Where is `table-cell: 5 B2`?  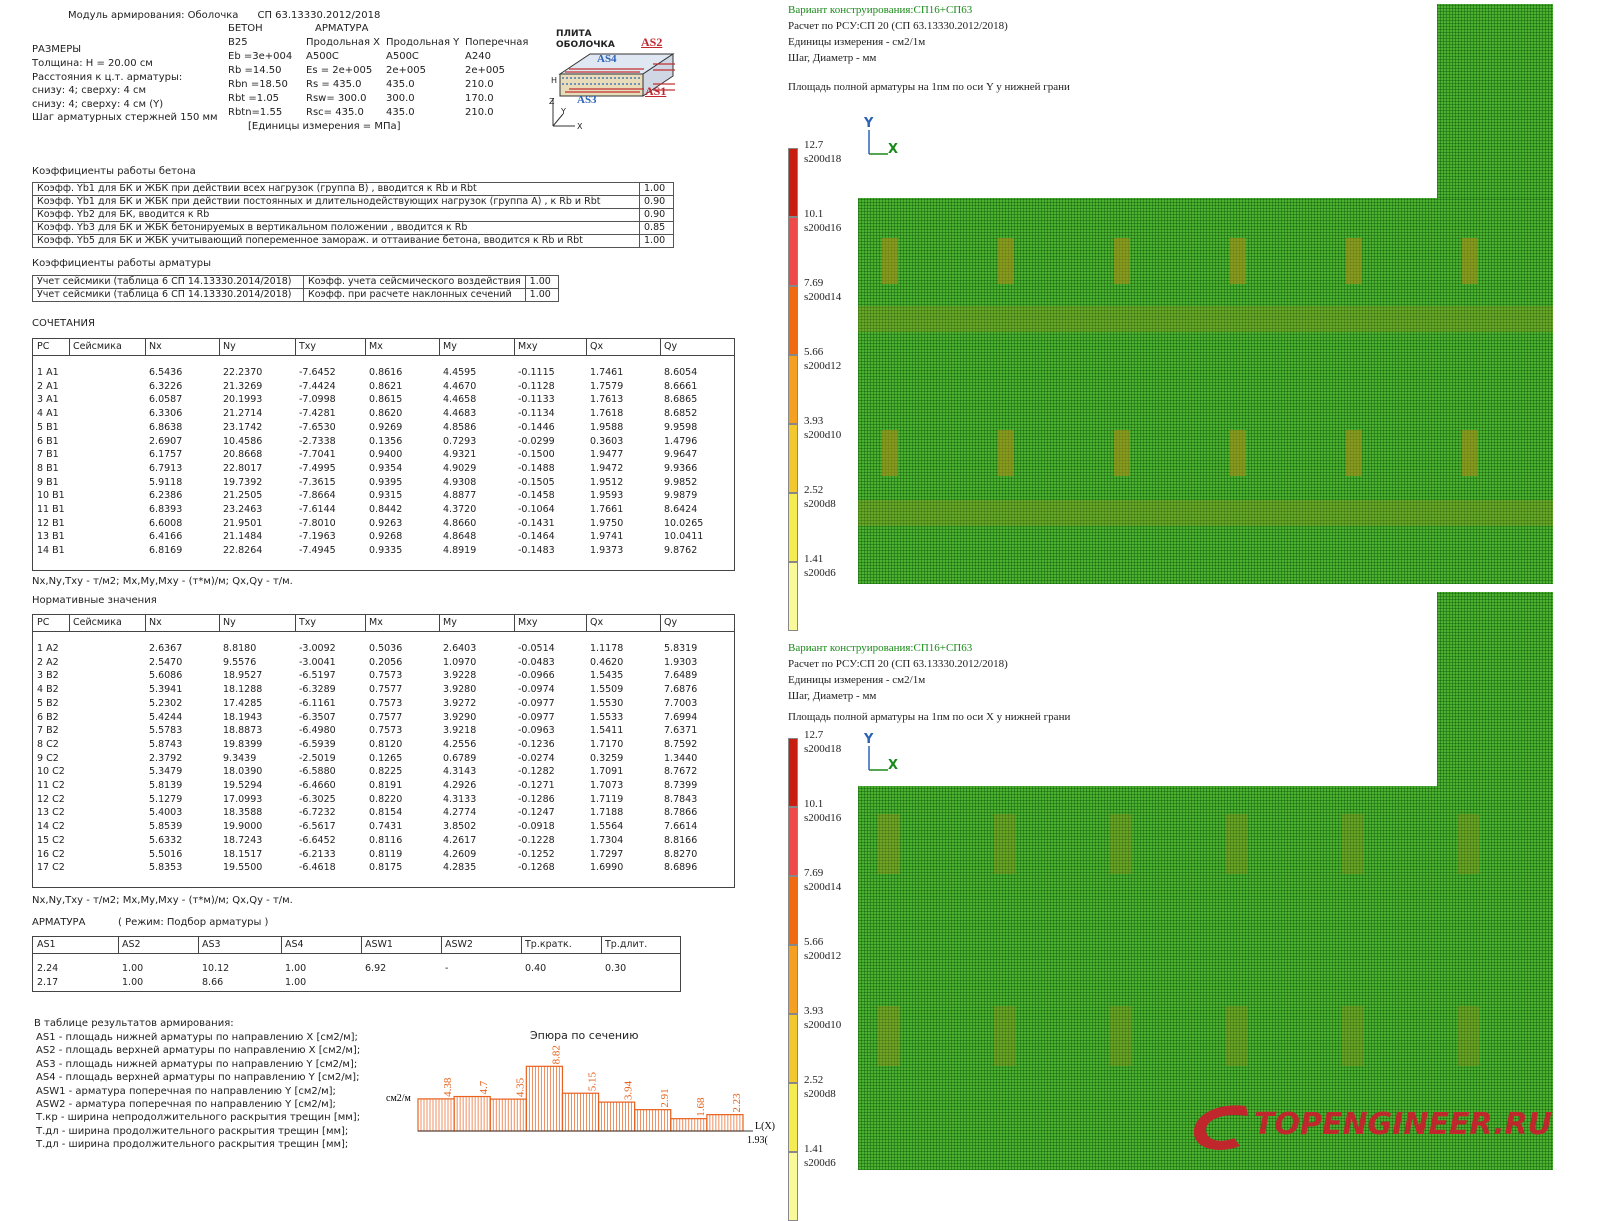
table-cell: 5 B2 is located at coordinates (48, 703).